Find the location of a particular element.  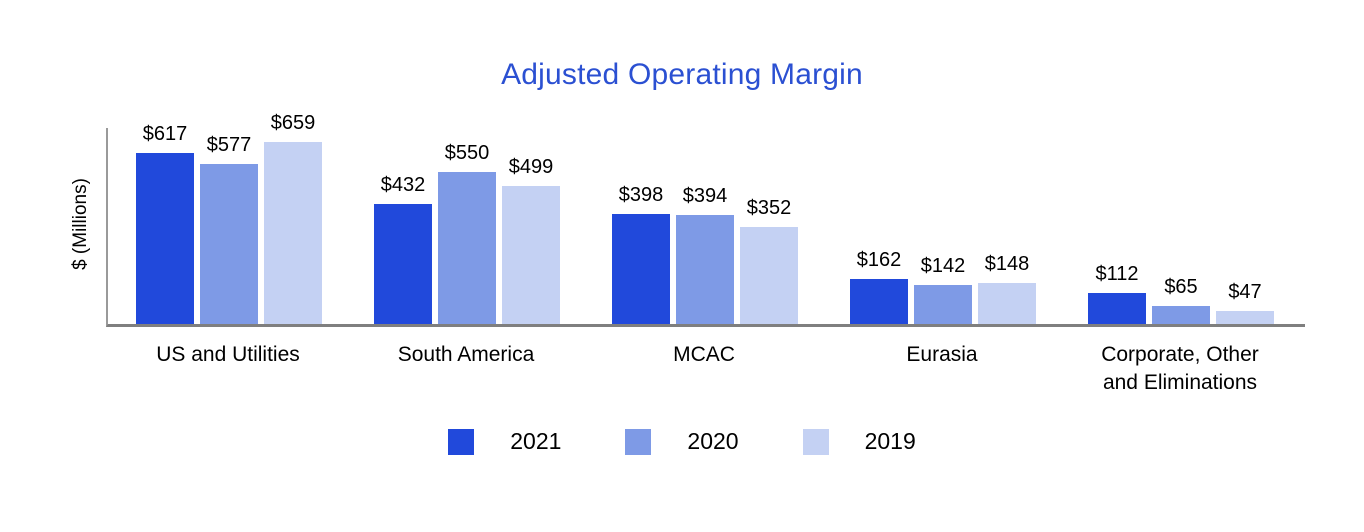

bar-slot: $499 is located at coordinates (531, 226).